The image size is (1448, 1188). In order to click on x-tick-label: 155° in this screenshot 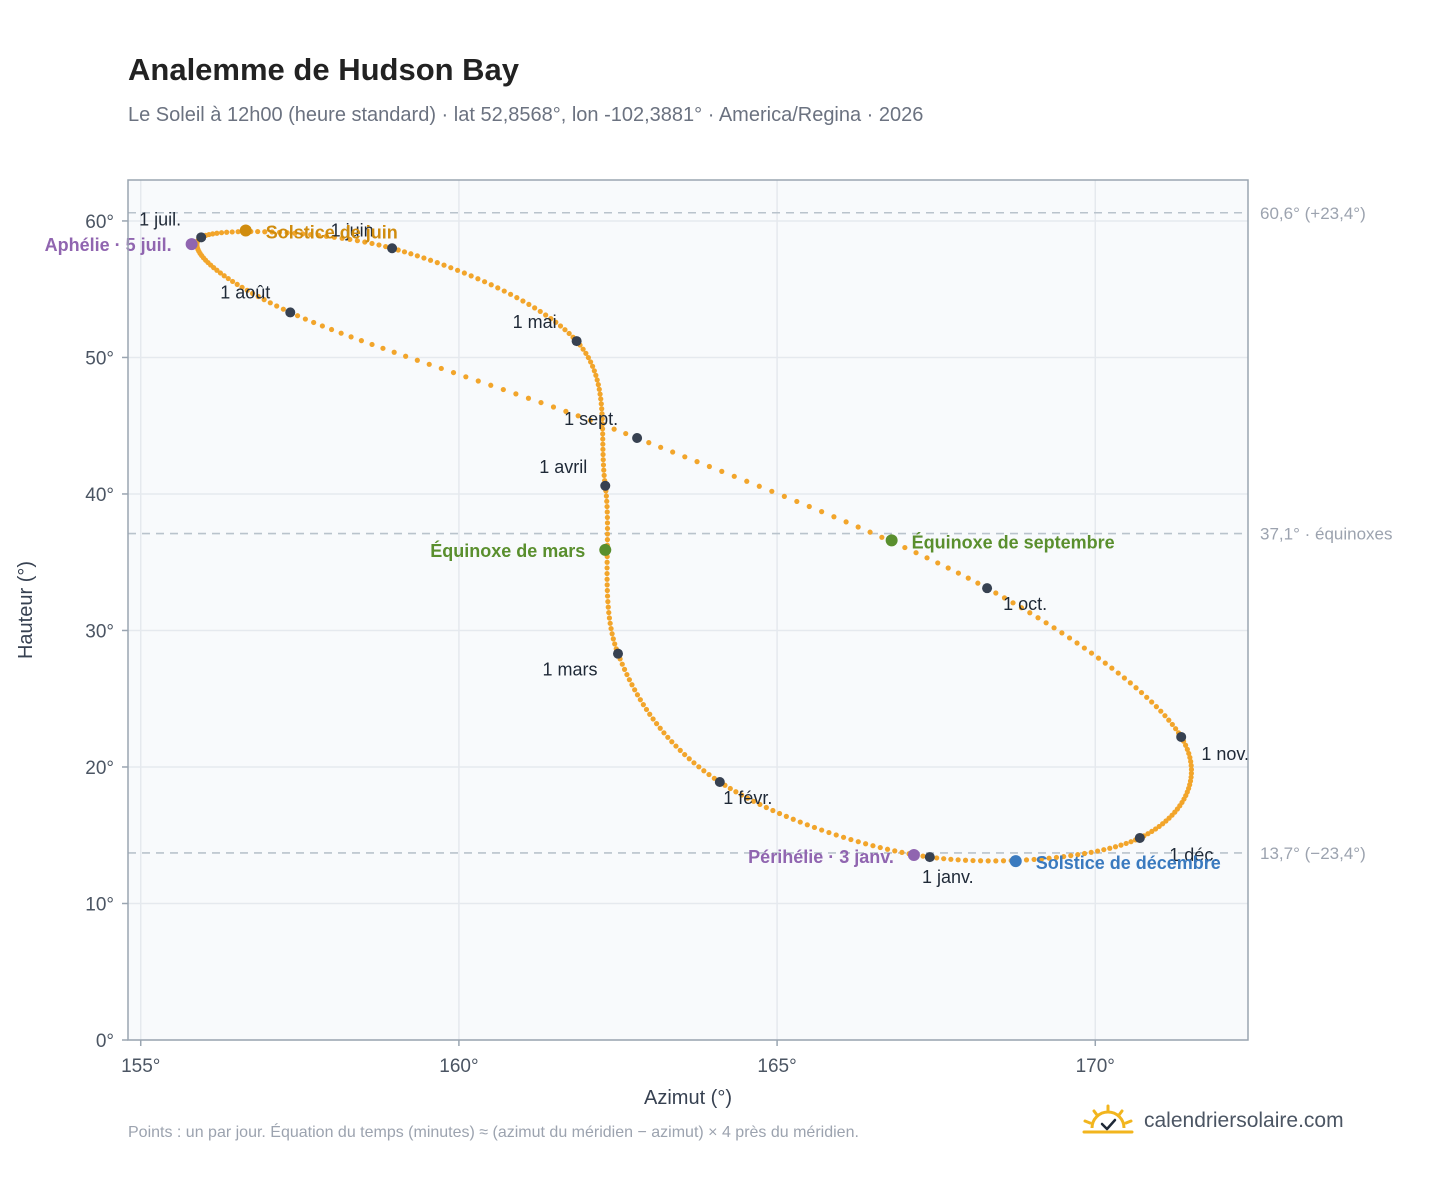, I will do `click(140, 1066)`.